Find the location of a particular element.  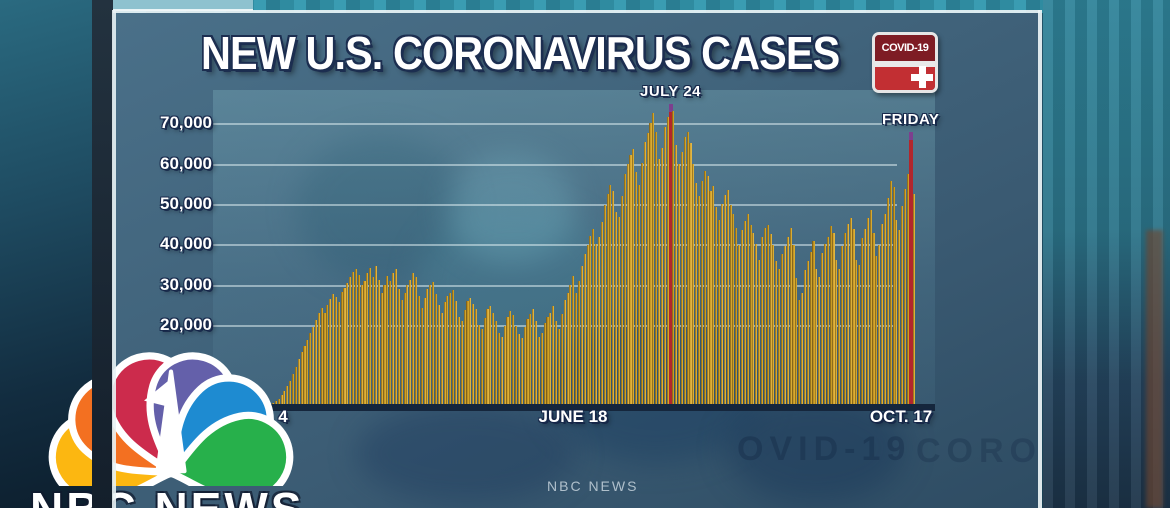

y-tick-label: 30,000 is located at coordinates (186, 284).